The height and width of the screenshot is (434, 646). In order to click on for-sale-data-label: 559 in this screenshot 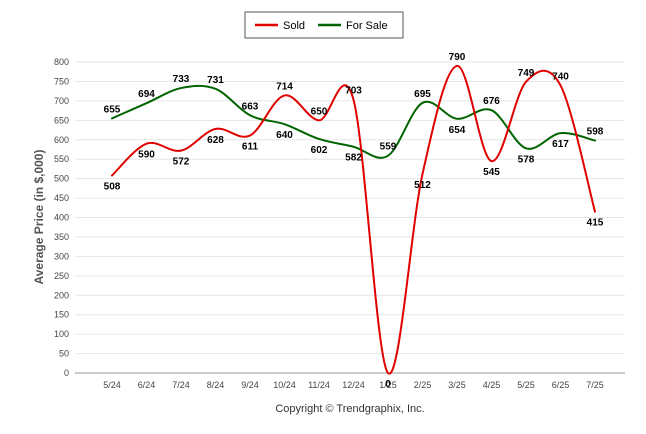, I will do `click(388, 147)`.